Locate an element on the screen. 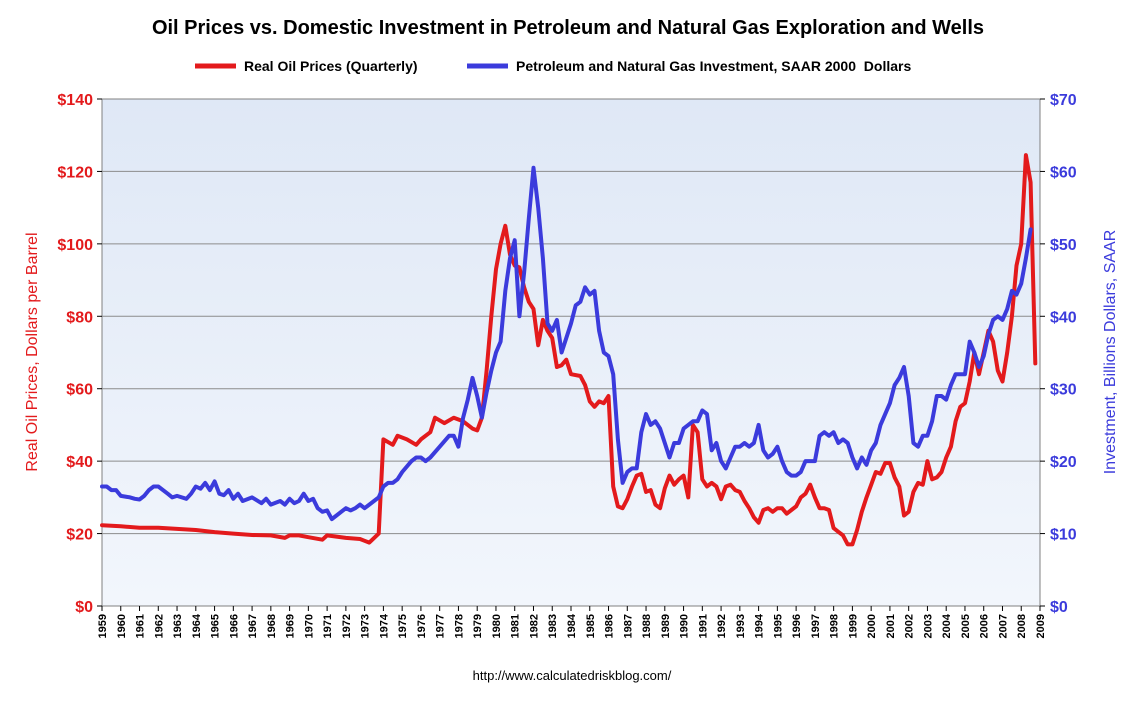 Image resolution: width=1136 pixels, height=703 pixels. x-tick-label: 1966 is located at coordinates (234, 626).